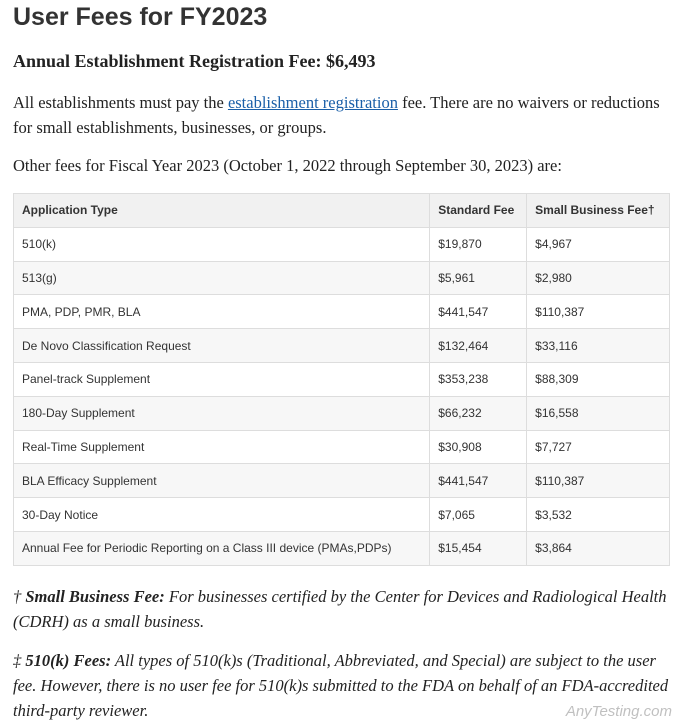  Describe the element at coordinates (17, 596) in the screenshot. I see `footnote-symbol: †` at that location.